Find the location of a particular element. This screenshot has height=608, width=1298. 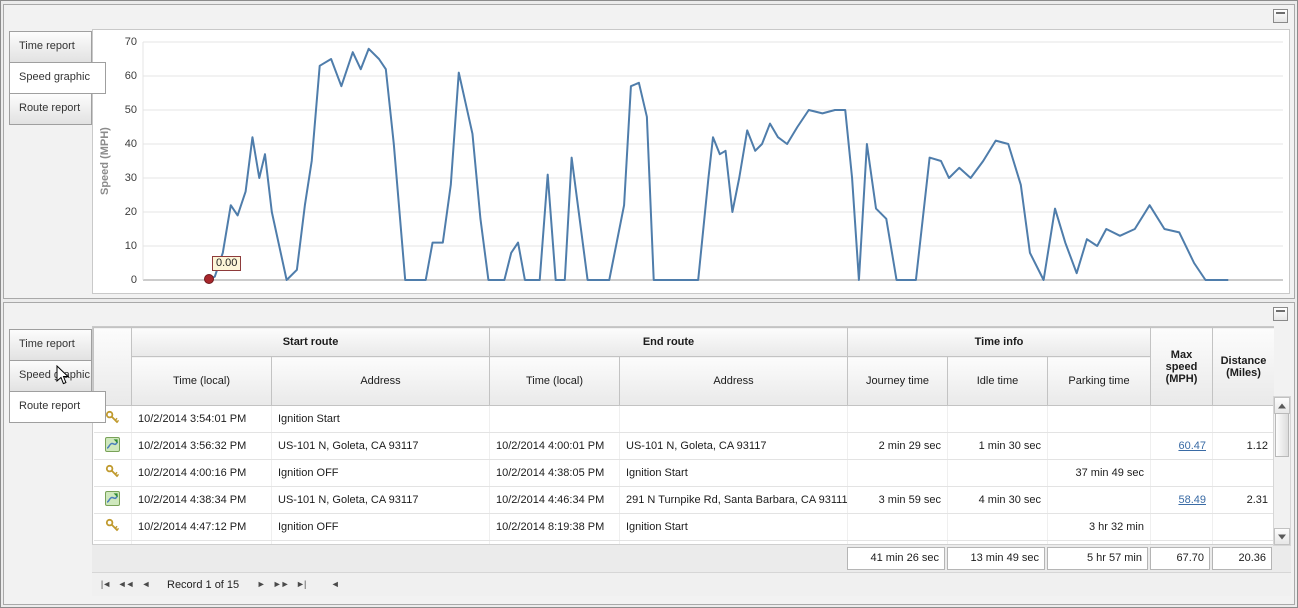

h-scroll-left-button: ◄ is located at coordinates (335, 584).